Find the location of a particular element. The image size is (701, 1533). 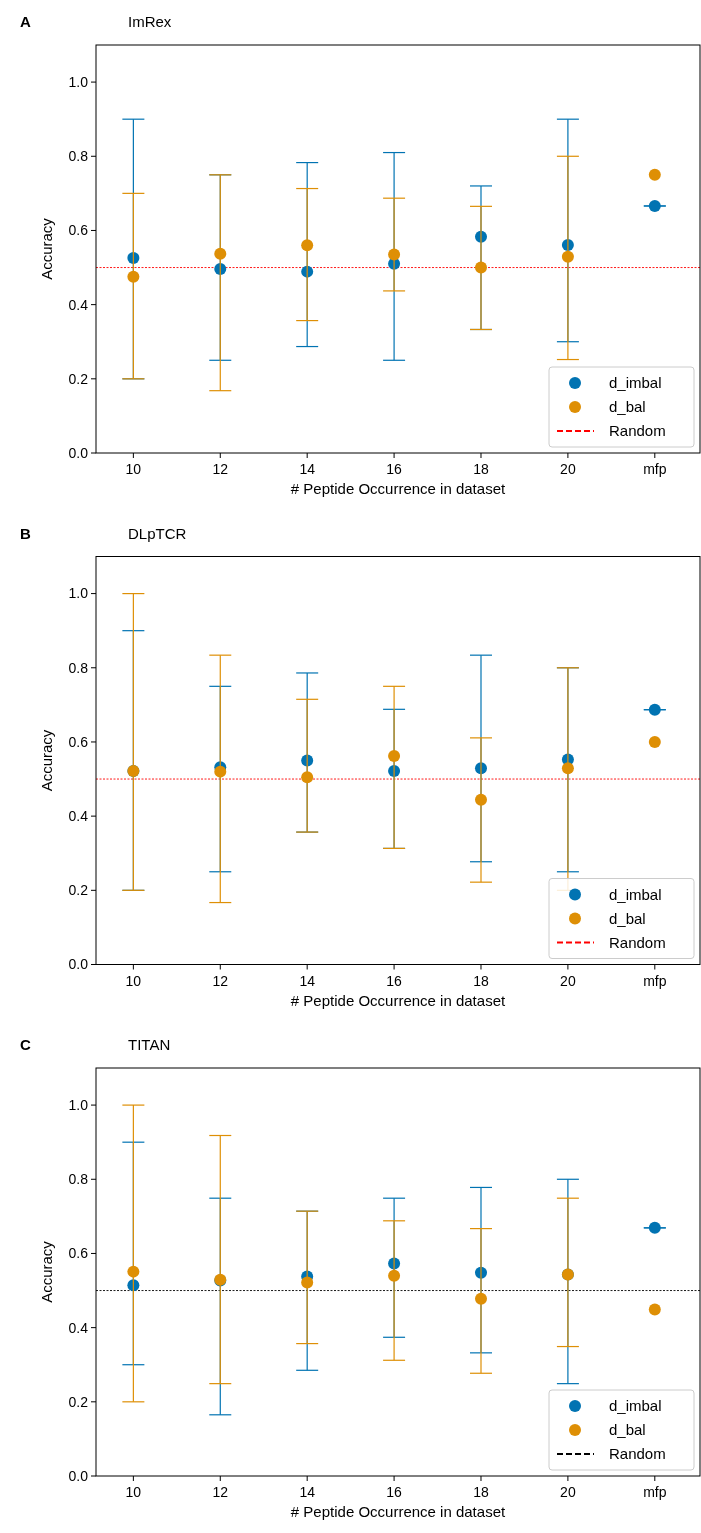

chart-title: TITAN is located at coordinates (149, 1044).